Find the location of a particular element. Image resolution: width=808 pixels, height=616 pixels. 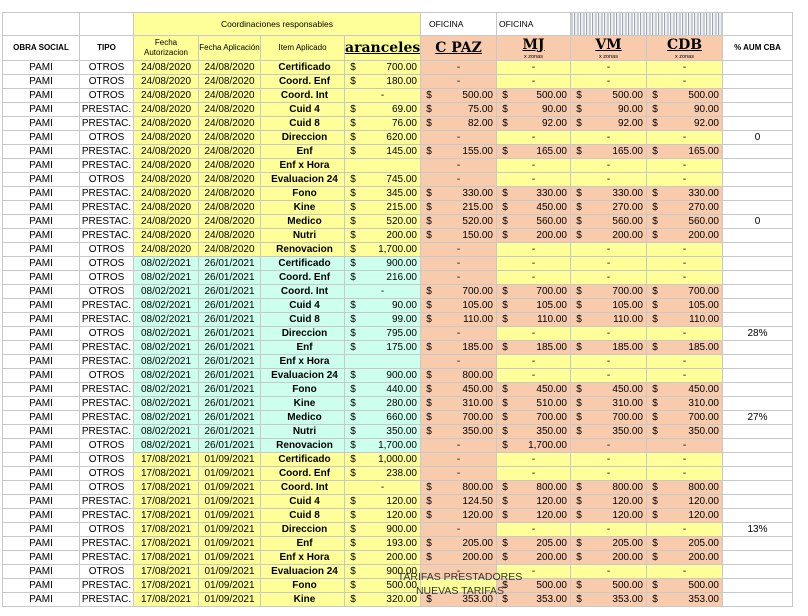

vm-cell: $560.00 is located at coordinates (608, 221).